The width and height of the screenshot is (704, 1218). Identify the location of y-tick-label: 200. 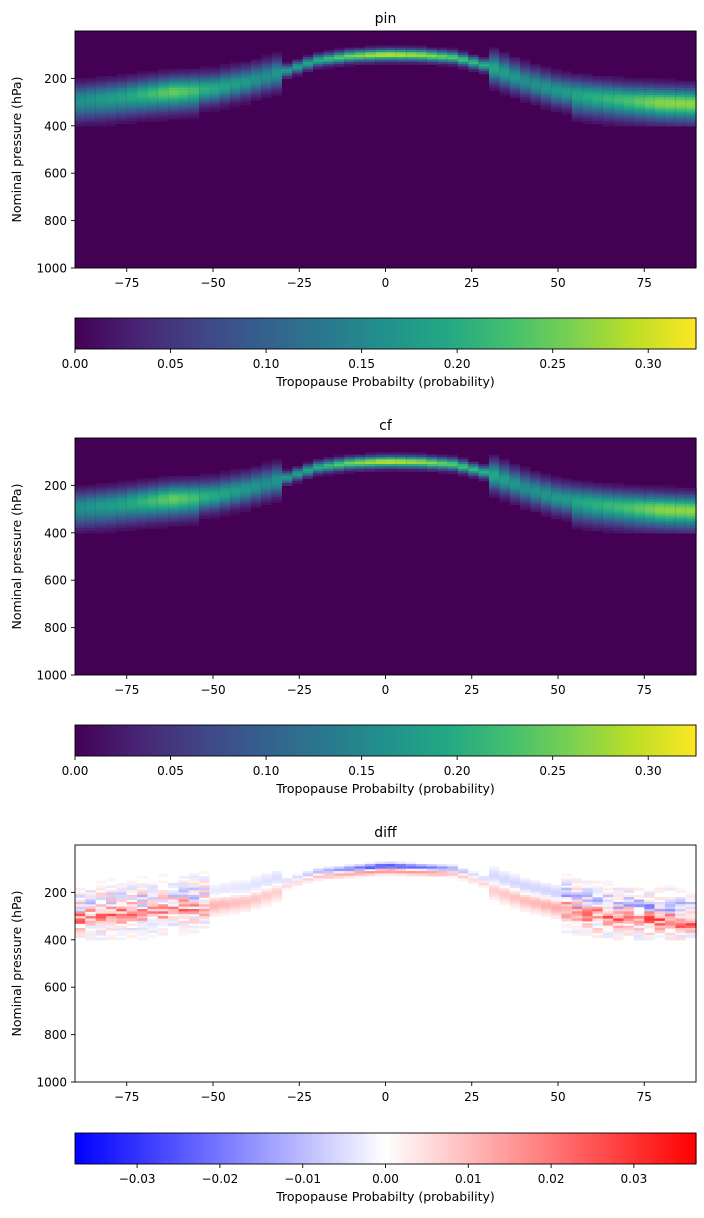
(55, 486).